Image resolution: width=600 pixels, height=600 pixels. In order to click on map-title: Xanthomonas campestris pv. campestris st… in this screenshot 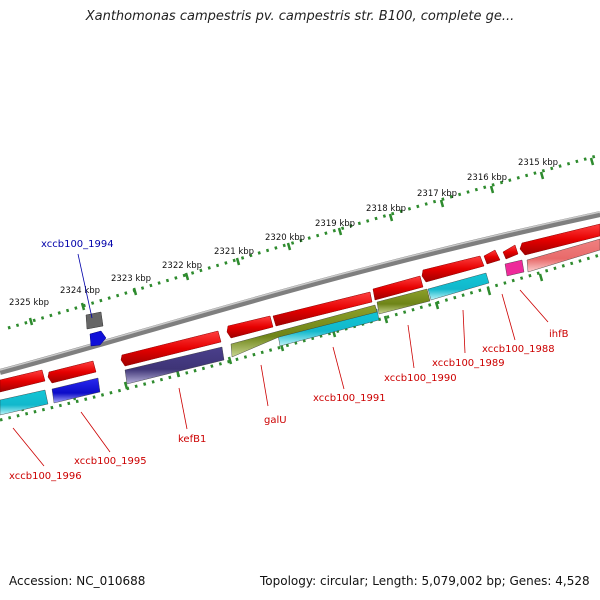, I will do `click(300, 16)`.